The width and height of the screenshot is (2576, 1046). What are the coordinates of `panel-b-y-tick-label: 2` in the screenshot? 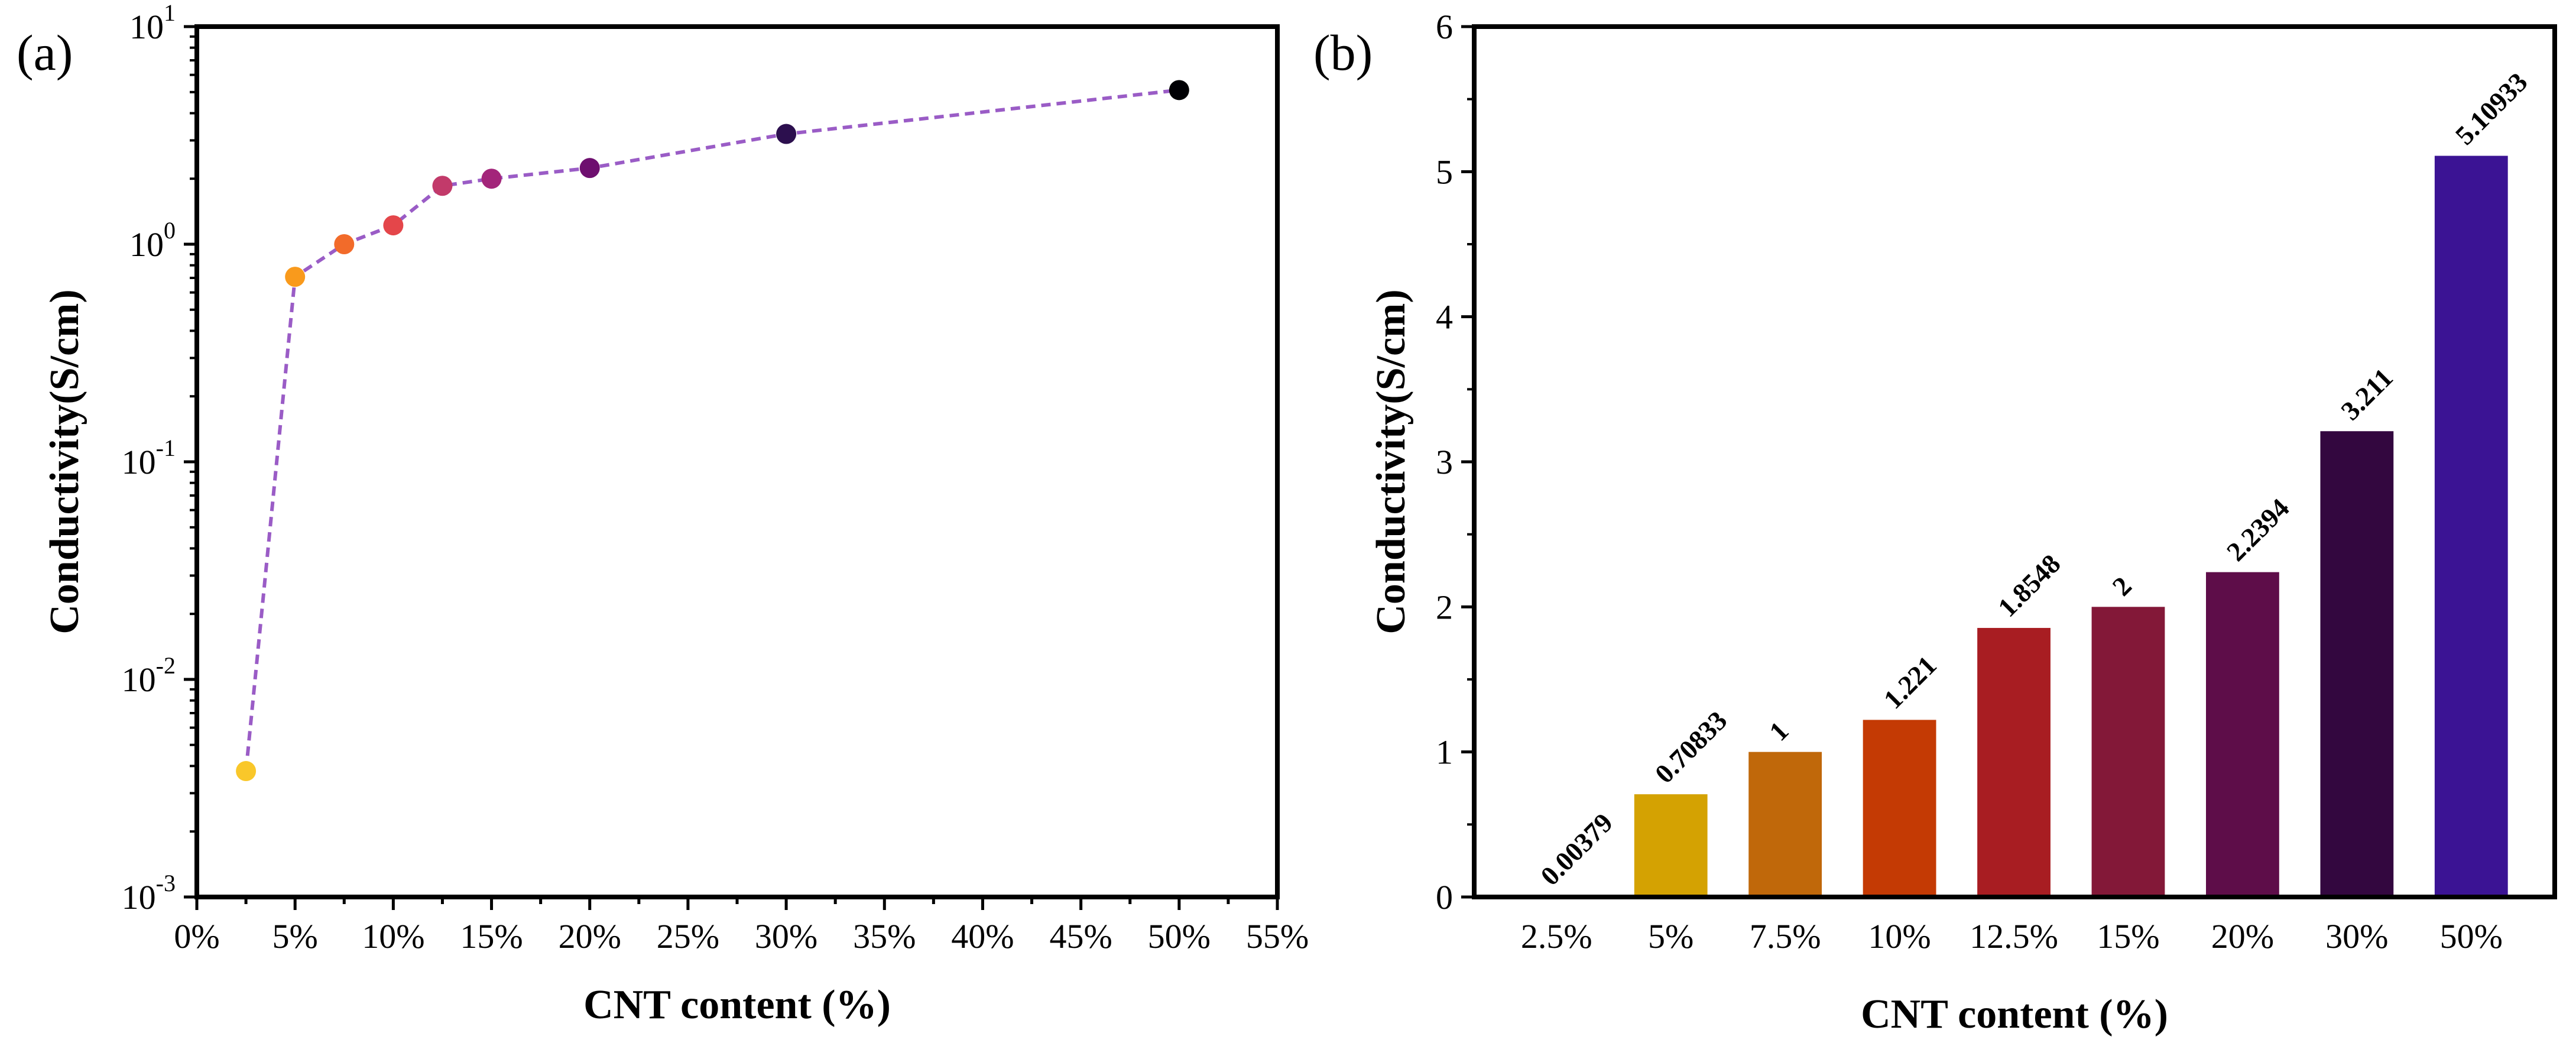 It's located at (1444, 607).